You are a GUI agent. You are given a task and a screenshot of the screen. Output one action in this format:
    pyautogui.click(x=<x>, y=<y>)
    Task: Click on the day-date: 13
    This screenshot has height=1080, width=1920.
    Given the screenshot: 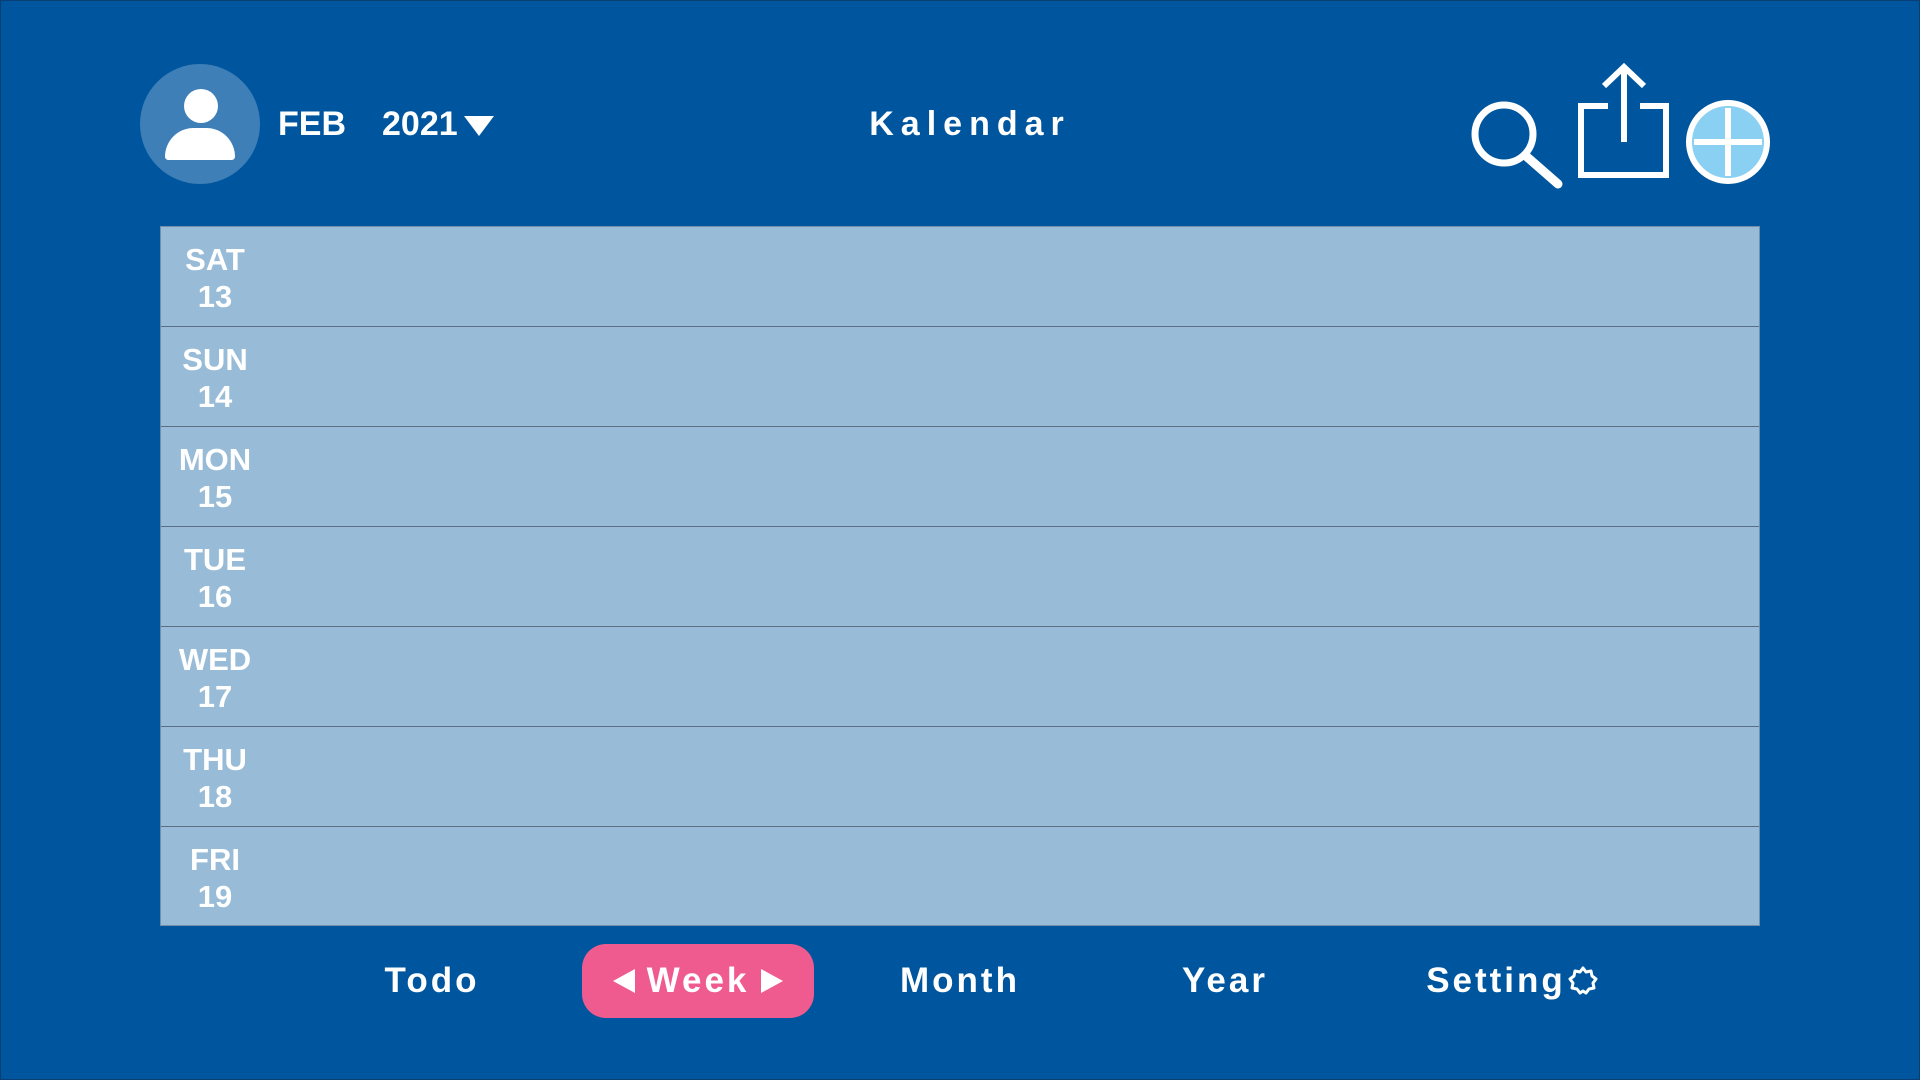 What is the action you would take?
    pyautogui.click(x=215, y=296)
    